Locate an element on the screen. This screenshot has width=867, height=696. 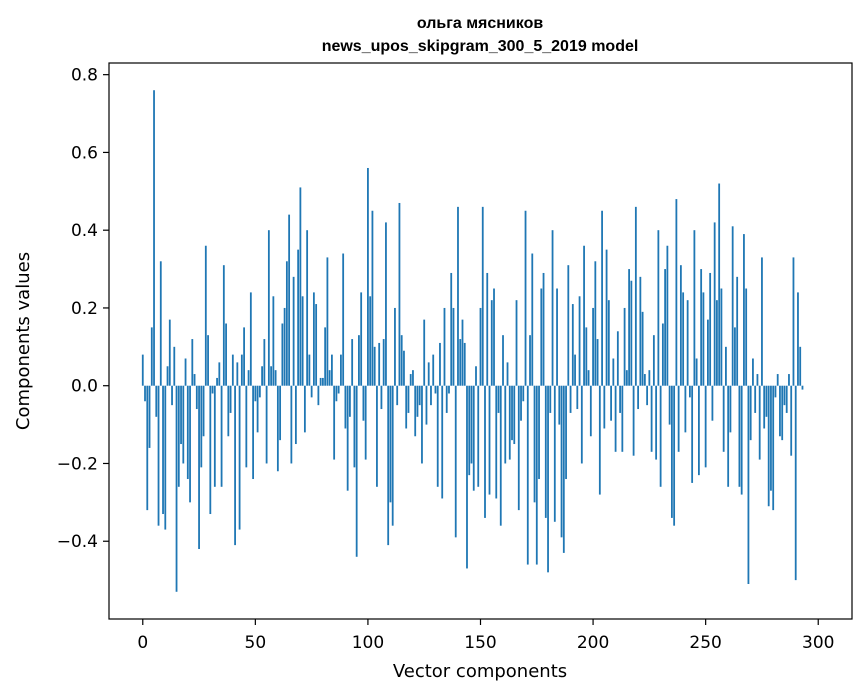
x-tick-label: 250 is located at coordinates (705, 643).